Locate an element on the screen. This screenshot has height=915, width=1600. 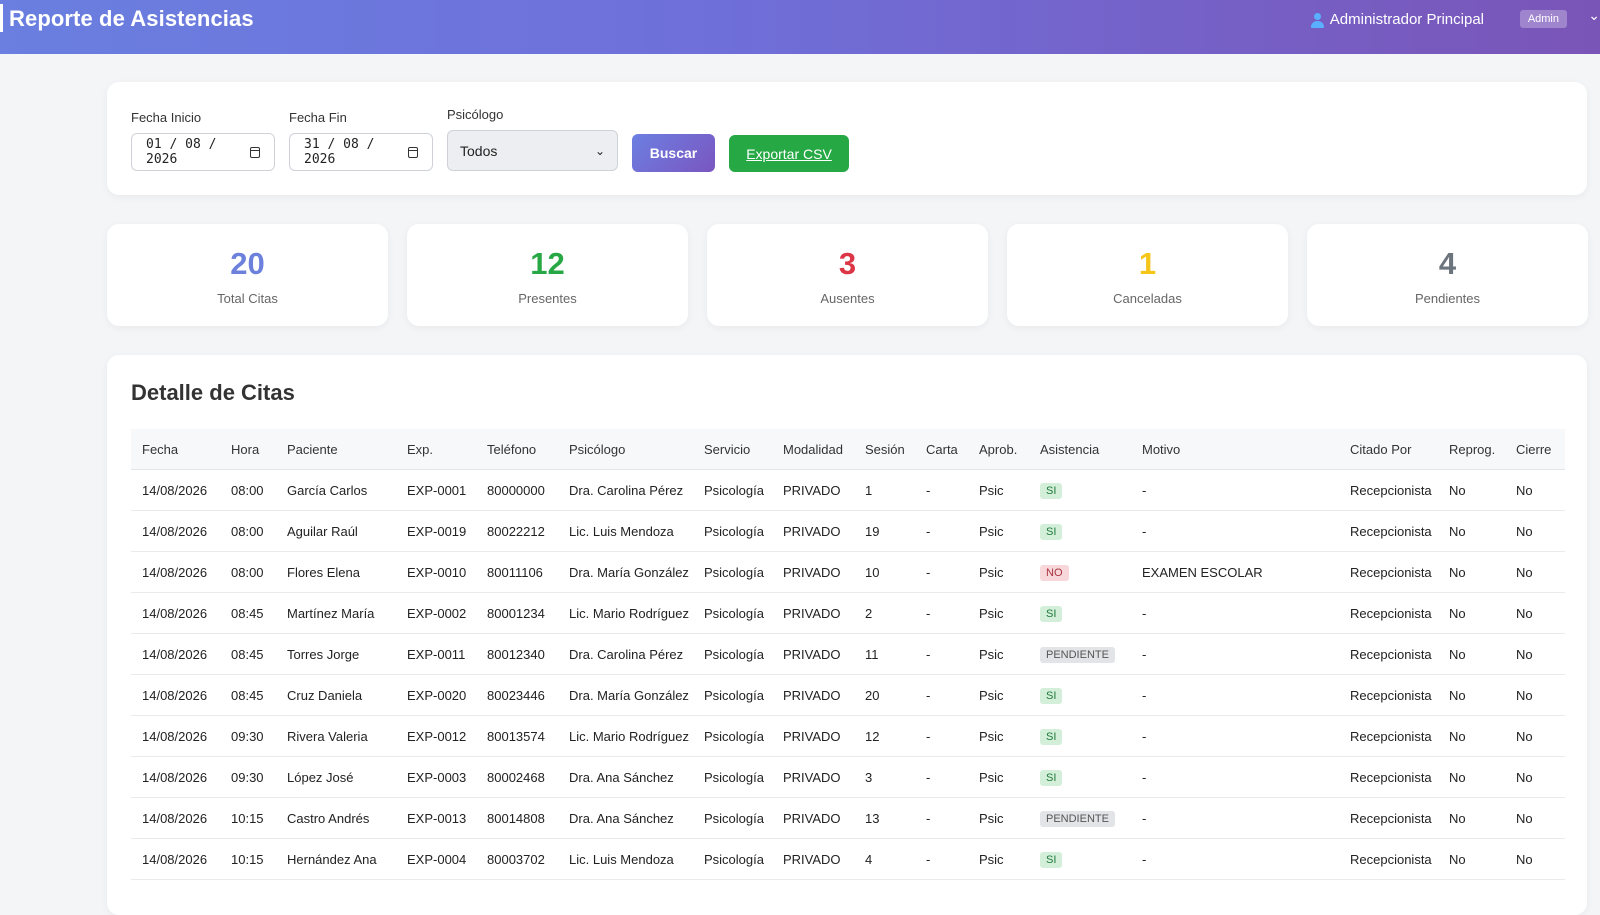
table-cell: EXP-0011 is located at coordinates (436, 654).